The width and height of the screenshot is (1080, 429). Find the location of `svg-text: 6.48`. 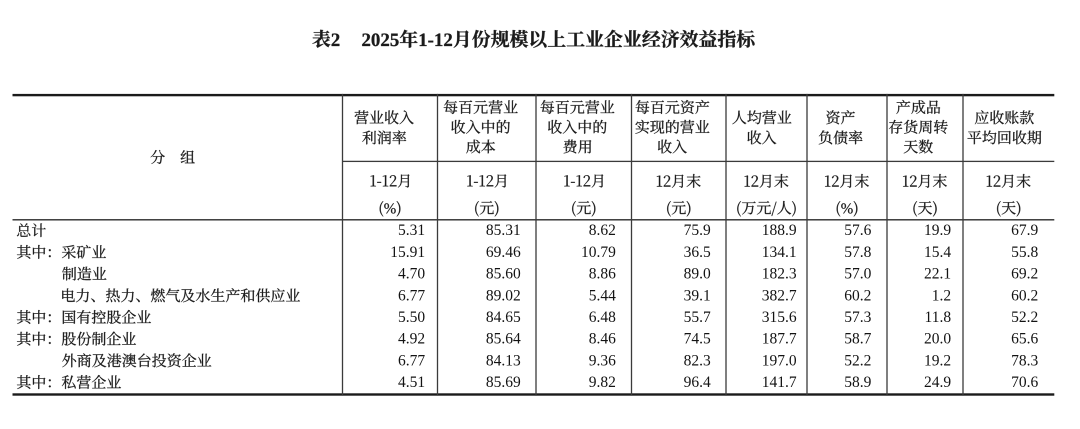

svg-text: 6.48 is located at coordinates (602, 317).